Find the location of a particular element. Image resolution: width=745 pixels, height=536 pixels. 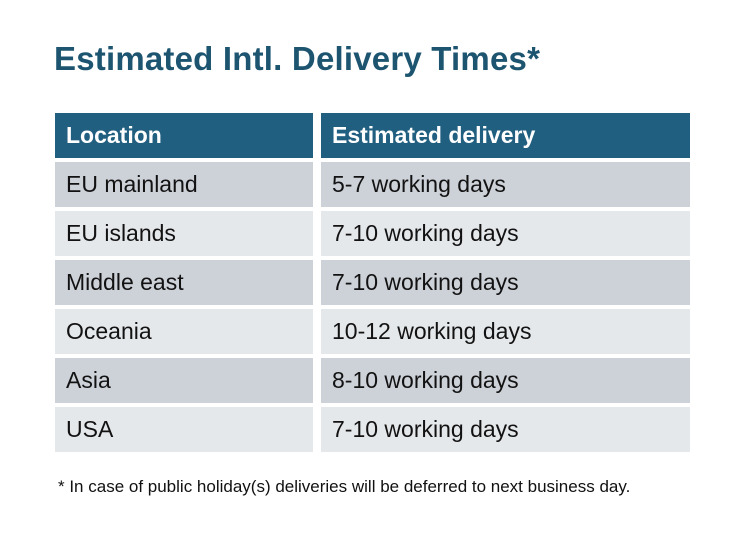

table-cell-delivery: 10-12 working days is located at coordinates (505, 331).